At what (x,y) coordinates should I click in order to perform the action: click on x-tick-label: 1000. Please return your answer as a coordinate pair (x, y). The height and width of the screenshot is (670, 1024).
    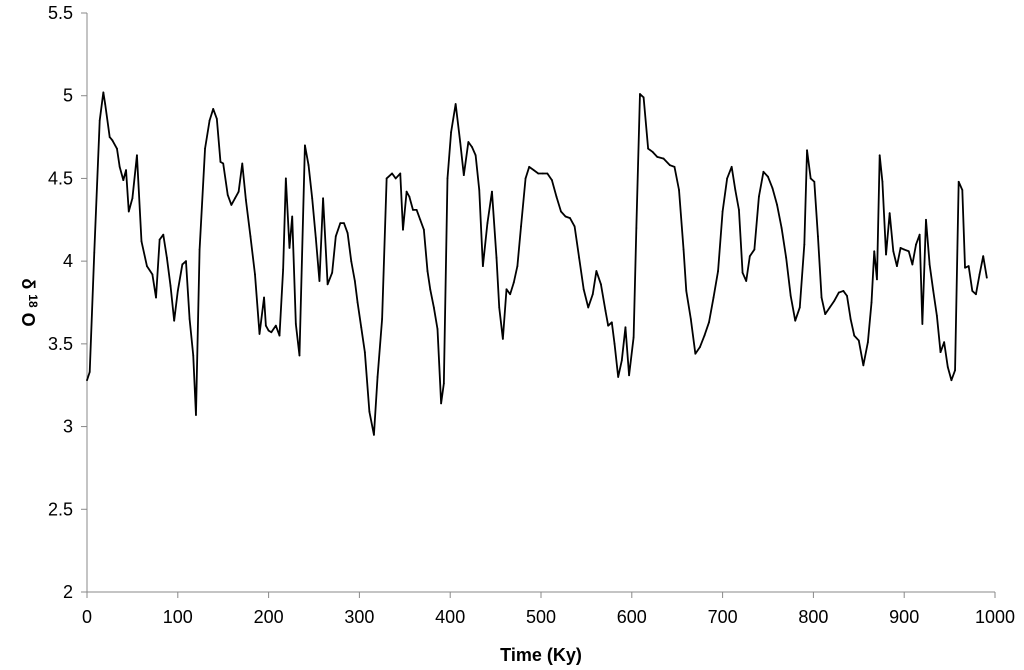
    Looking at the image, I should click on (995, 617).